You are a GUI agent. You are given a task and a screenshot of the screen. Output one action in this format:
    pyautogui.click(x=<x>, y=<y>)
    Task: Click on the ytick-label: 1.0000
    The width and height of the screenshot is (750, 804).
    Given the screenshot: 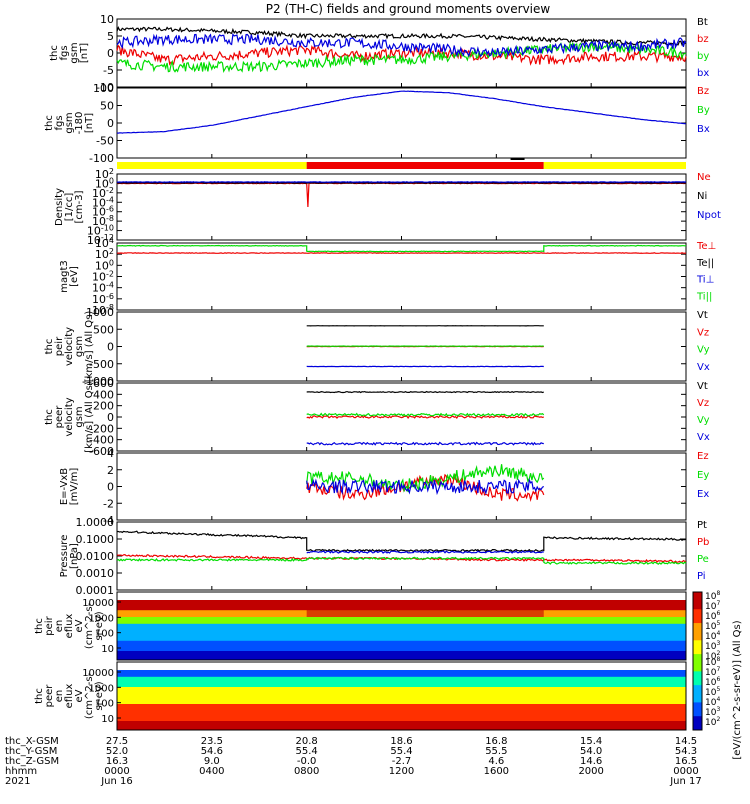 What is the action you would take?
    pyautogui.click(x=95, y=522)
    